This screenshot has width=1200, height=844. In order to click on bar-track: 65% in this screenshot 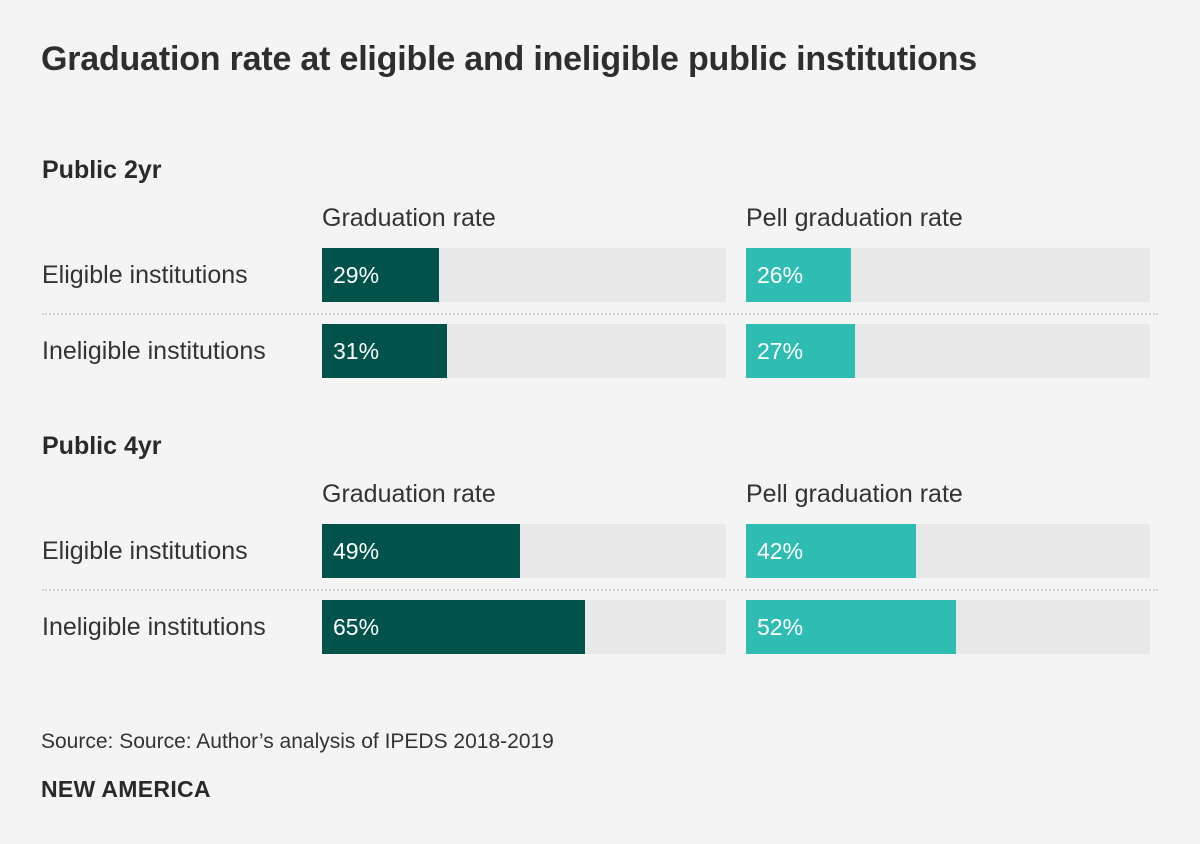, I will do `click(524, 627)`.